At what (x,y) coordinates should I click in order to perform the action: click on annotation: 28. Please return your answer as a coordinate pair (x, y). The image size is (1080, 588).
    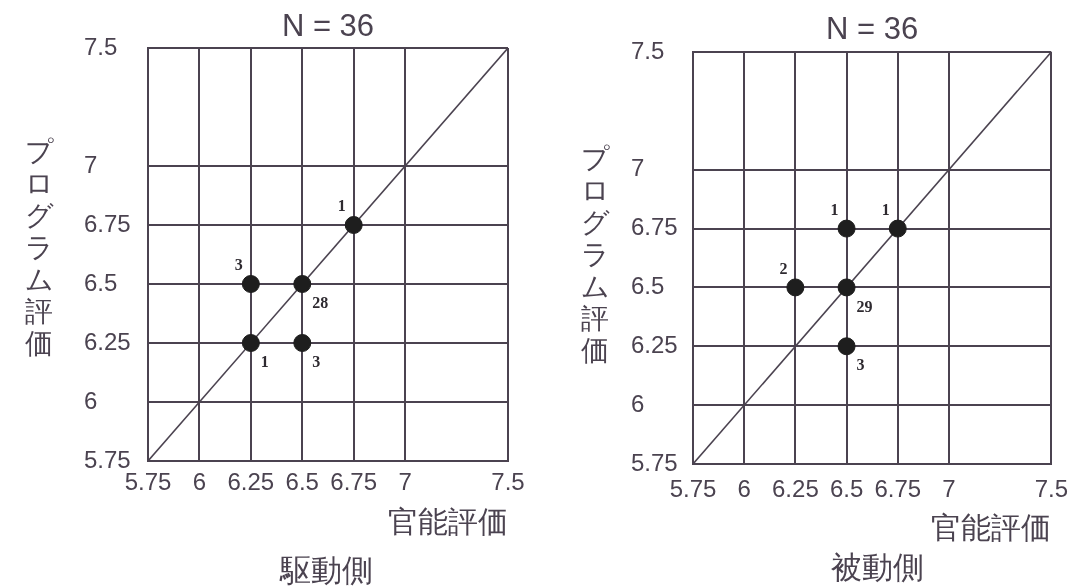
    Looking at the image, I should click on (320, 303).